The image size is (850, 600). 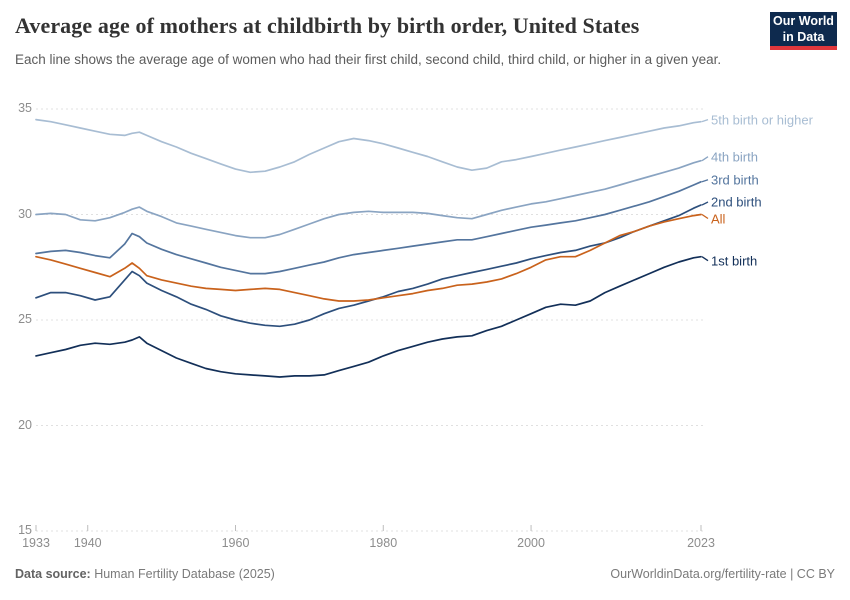 I want to click on x-tick-label-1933: 1933, so click(x=36, y=543).